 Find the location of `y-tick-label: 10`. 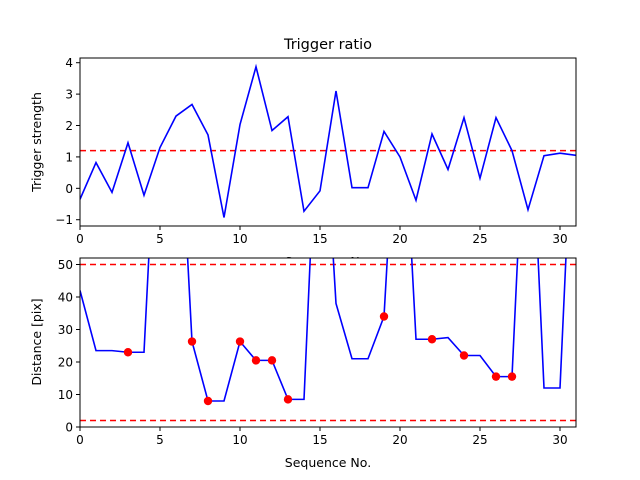

y-tick-label: 10 is located at coordinates (65, 395).